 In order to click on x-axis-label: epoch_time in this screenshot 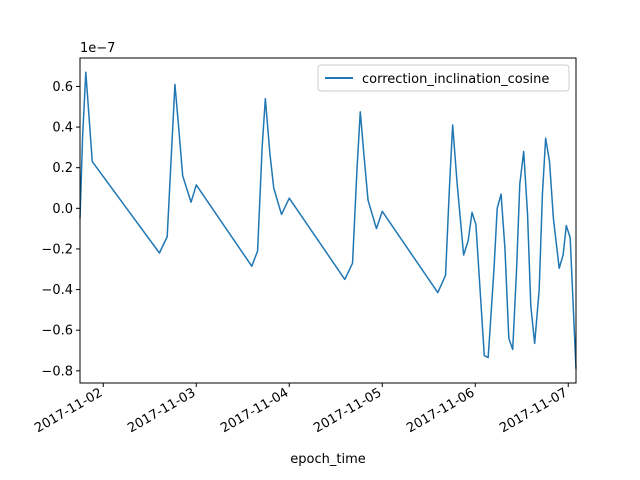, I will do `click(327, 459)`.